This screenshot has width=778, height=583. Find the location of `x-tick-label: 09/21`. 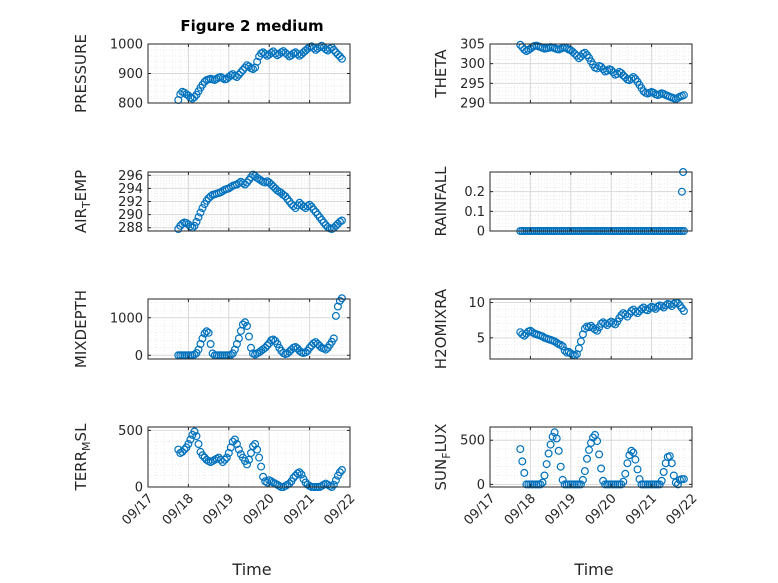

x-tick-label: 09/21 is located at coordinates (299, 509).